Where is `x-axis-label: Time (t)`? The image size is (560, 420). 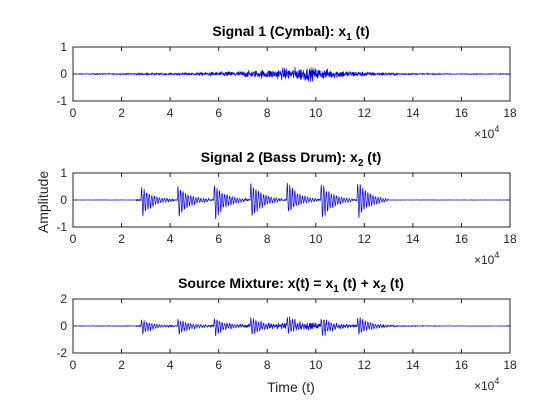
x-axis-label: Time (t) is located at coordinates (291, 387).